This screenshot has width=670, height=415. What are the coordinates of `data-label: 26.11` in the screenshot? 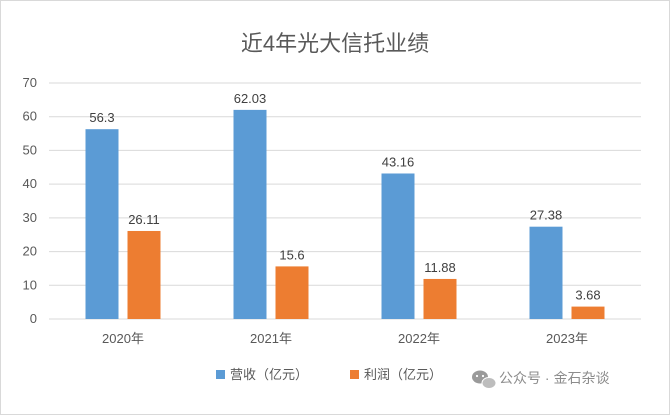 It's located at (144, 219).